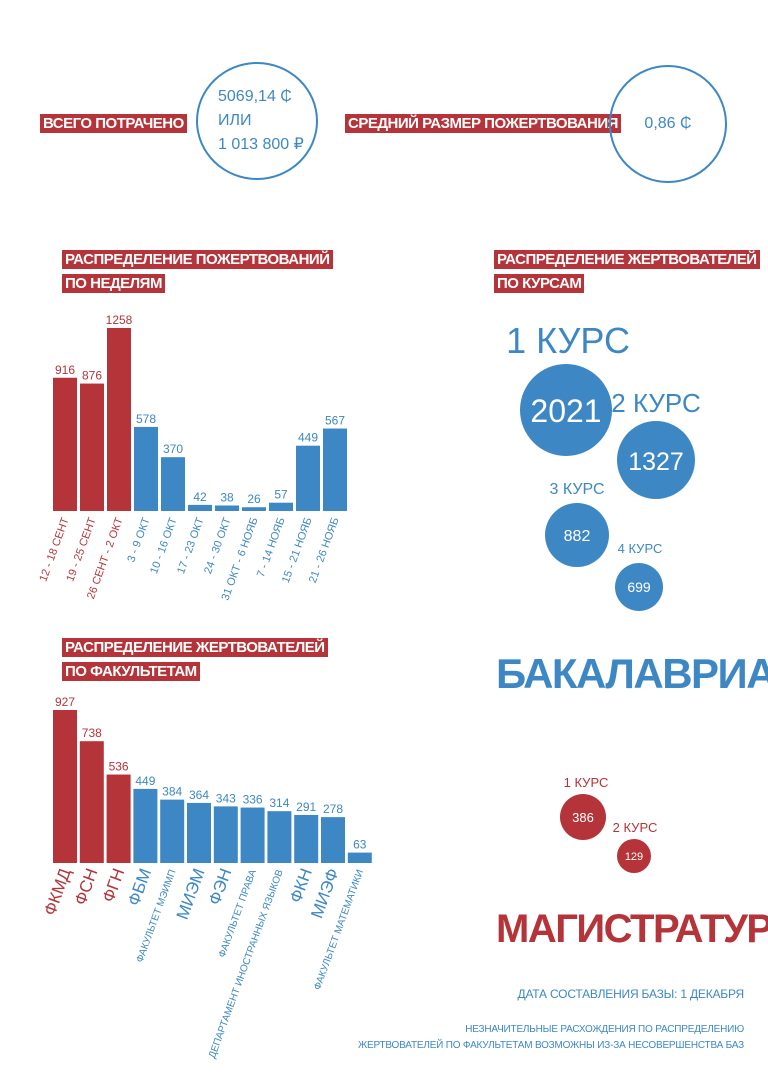 Image resolution: width=768 pixels, height=1086 pixels. What do you see at coordinates (308, 438) in the screenshot?
I see `chart0-value-label-9: 449` at bounding box center [308, 438].